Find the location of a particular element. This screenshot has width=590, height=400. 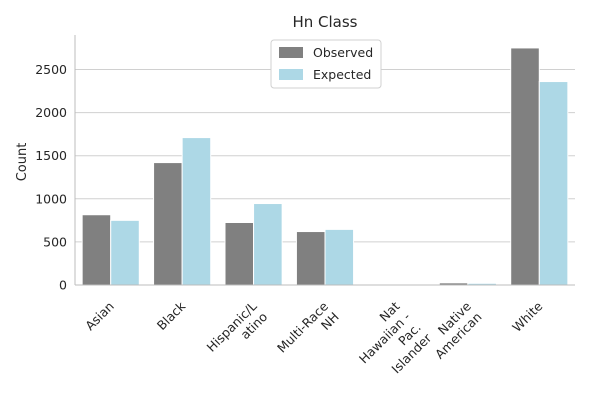

y-tick-label: 500 is located at coordinates (55, 241).